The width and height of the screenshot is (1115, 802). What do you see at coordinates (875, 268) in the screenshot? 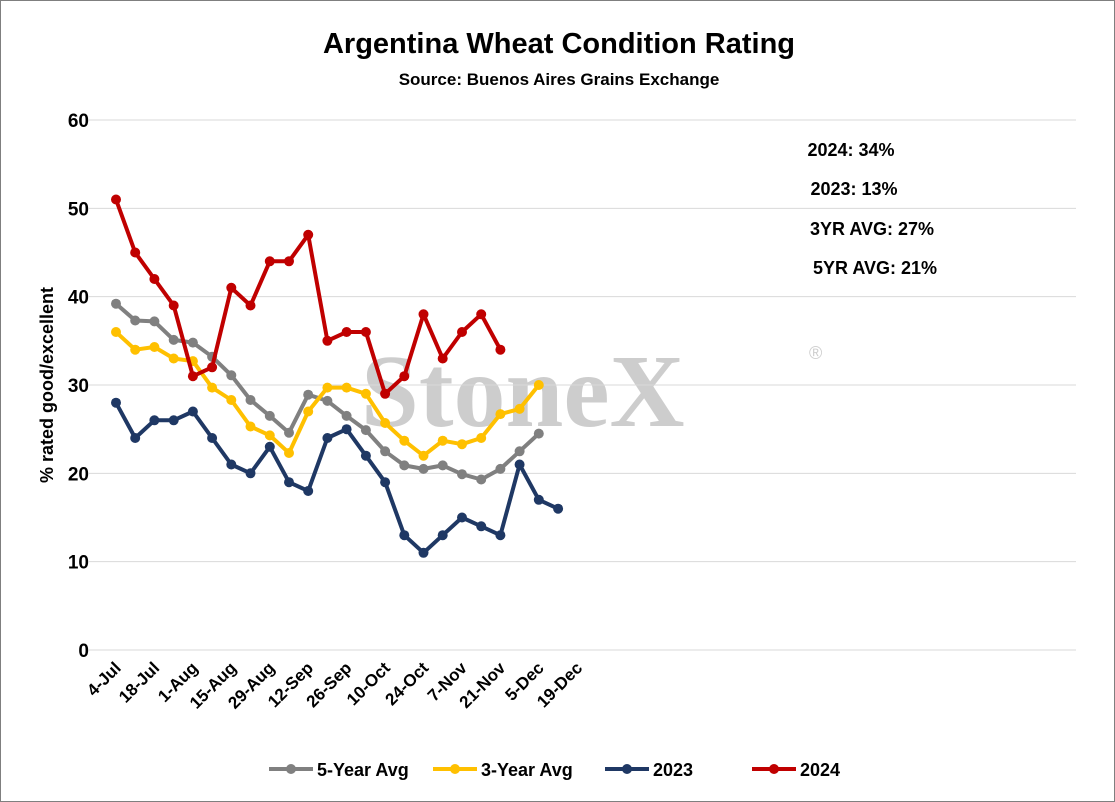
I see `annotation-5yr-avg: 5YR AVG: 21%` at bounding box center [875, 268].